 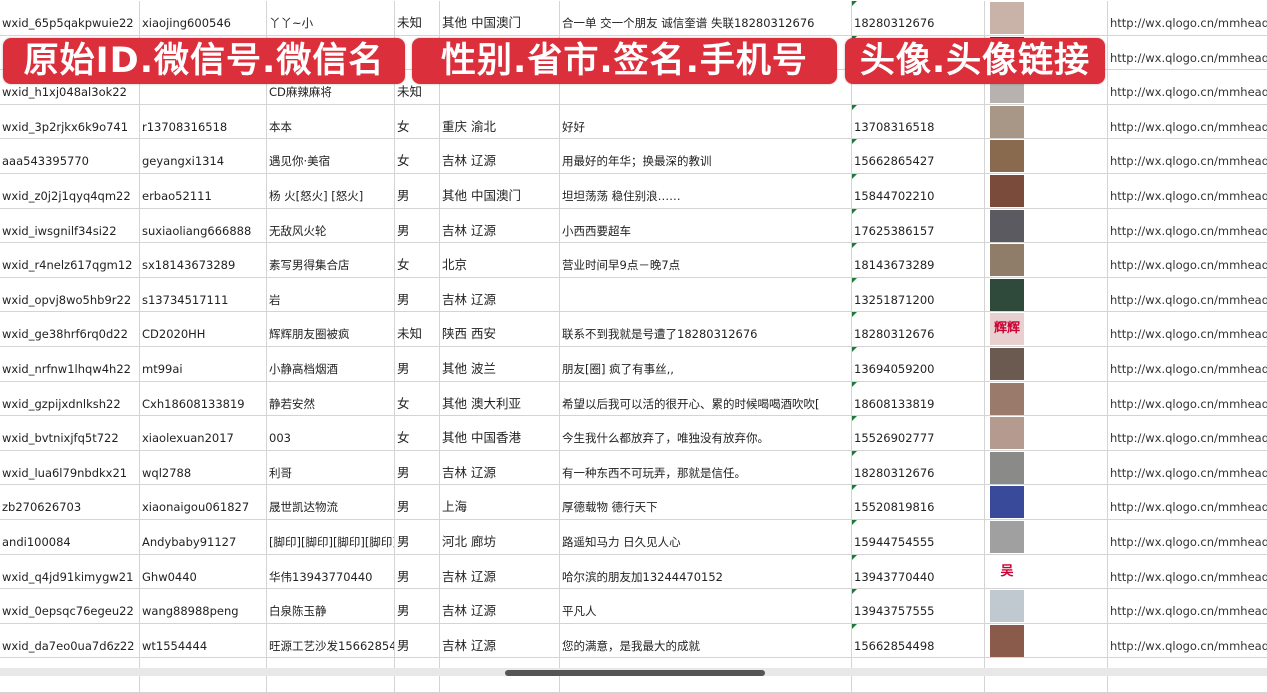 I want to click on cell-region: 其他 波兰, so click(x=500, y=364).